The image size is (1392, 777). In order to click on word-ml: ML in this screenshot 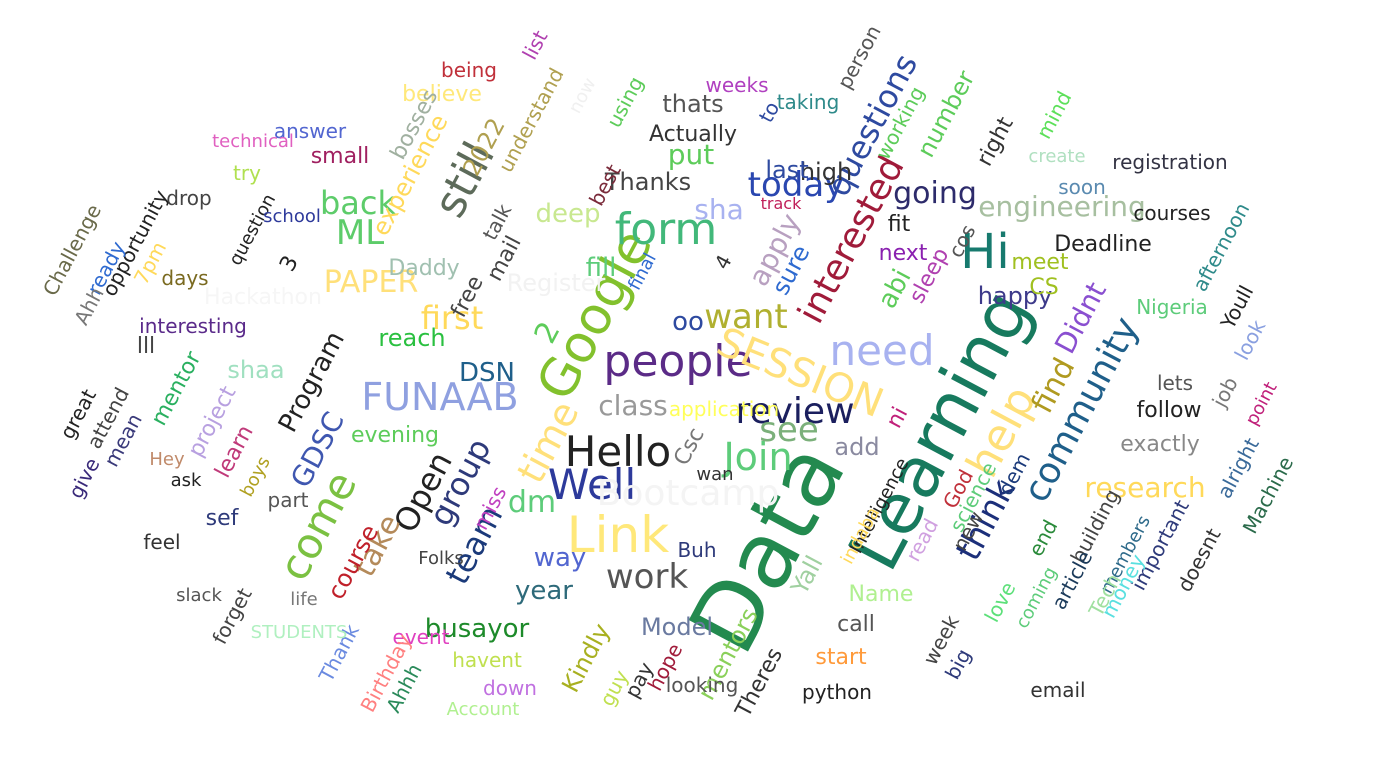, I will do `click(360, 233)`.